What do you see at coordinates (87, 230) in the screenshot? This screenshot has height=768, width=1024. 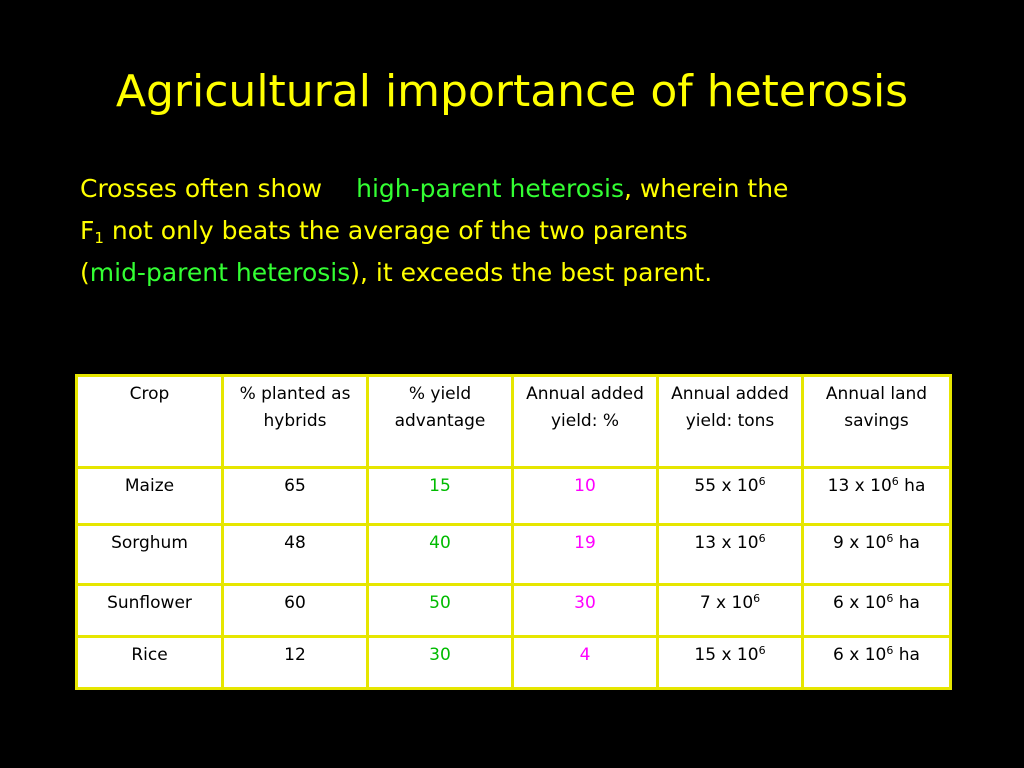 I see `f1-label: F` at bounding box center [87, 230].